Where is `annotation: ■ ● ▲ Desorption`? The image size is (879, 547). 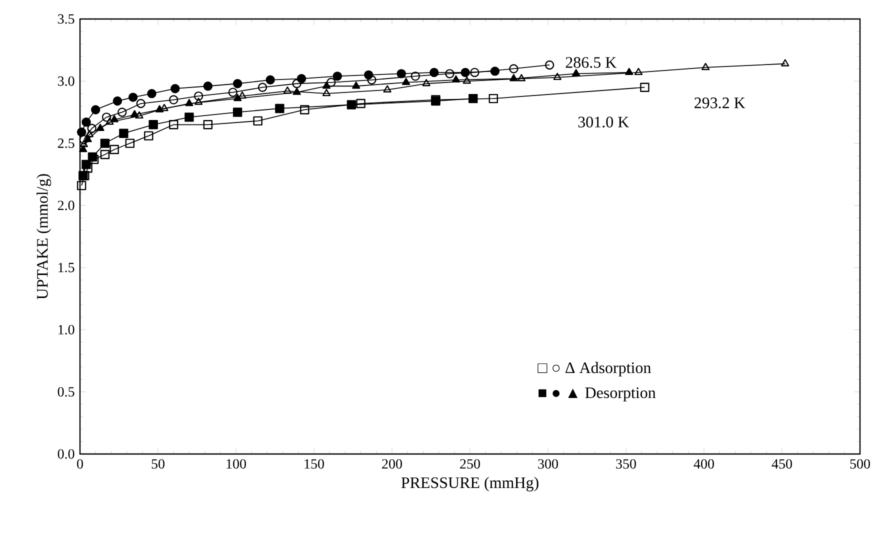
annotation: ■ ● ▲ Desorption is located at coordinates (597, 394).